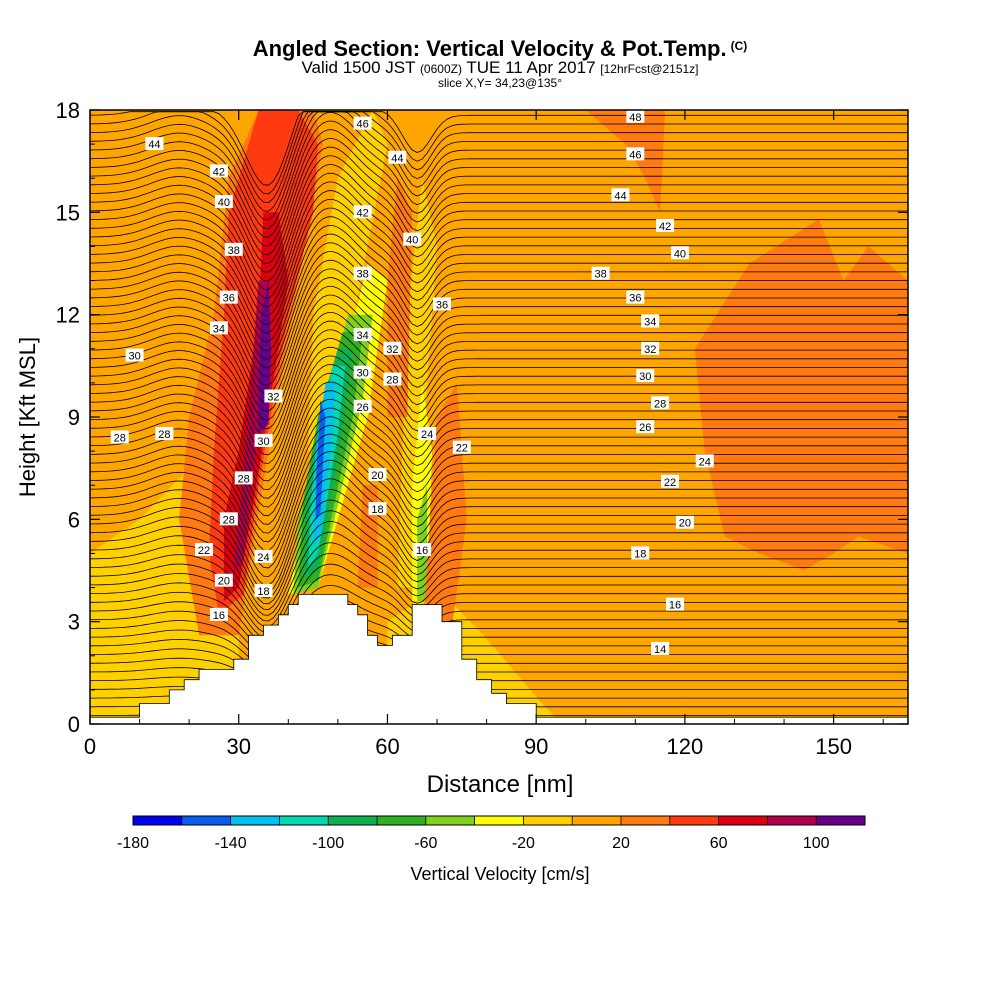 Image resolution: width=1000 pixels, height=1000 pixels. I want to click on contour-label: 16, so click(674, 604).